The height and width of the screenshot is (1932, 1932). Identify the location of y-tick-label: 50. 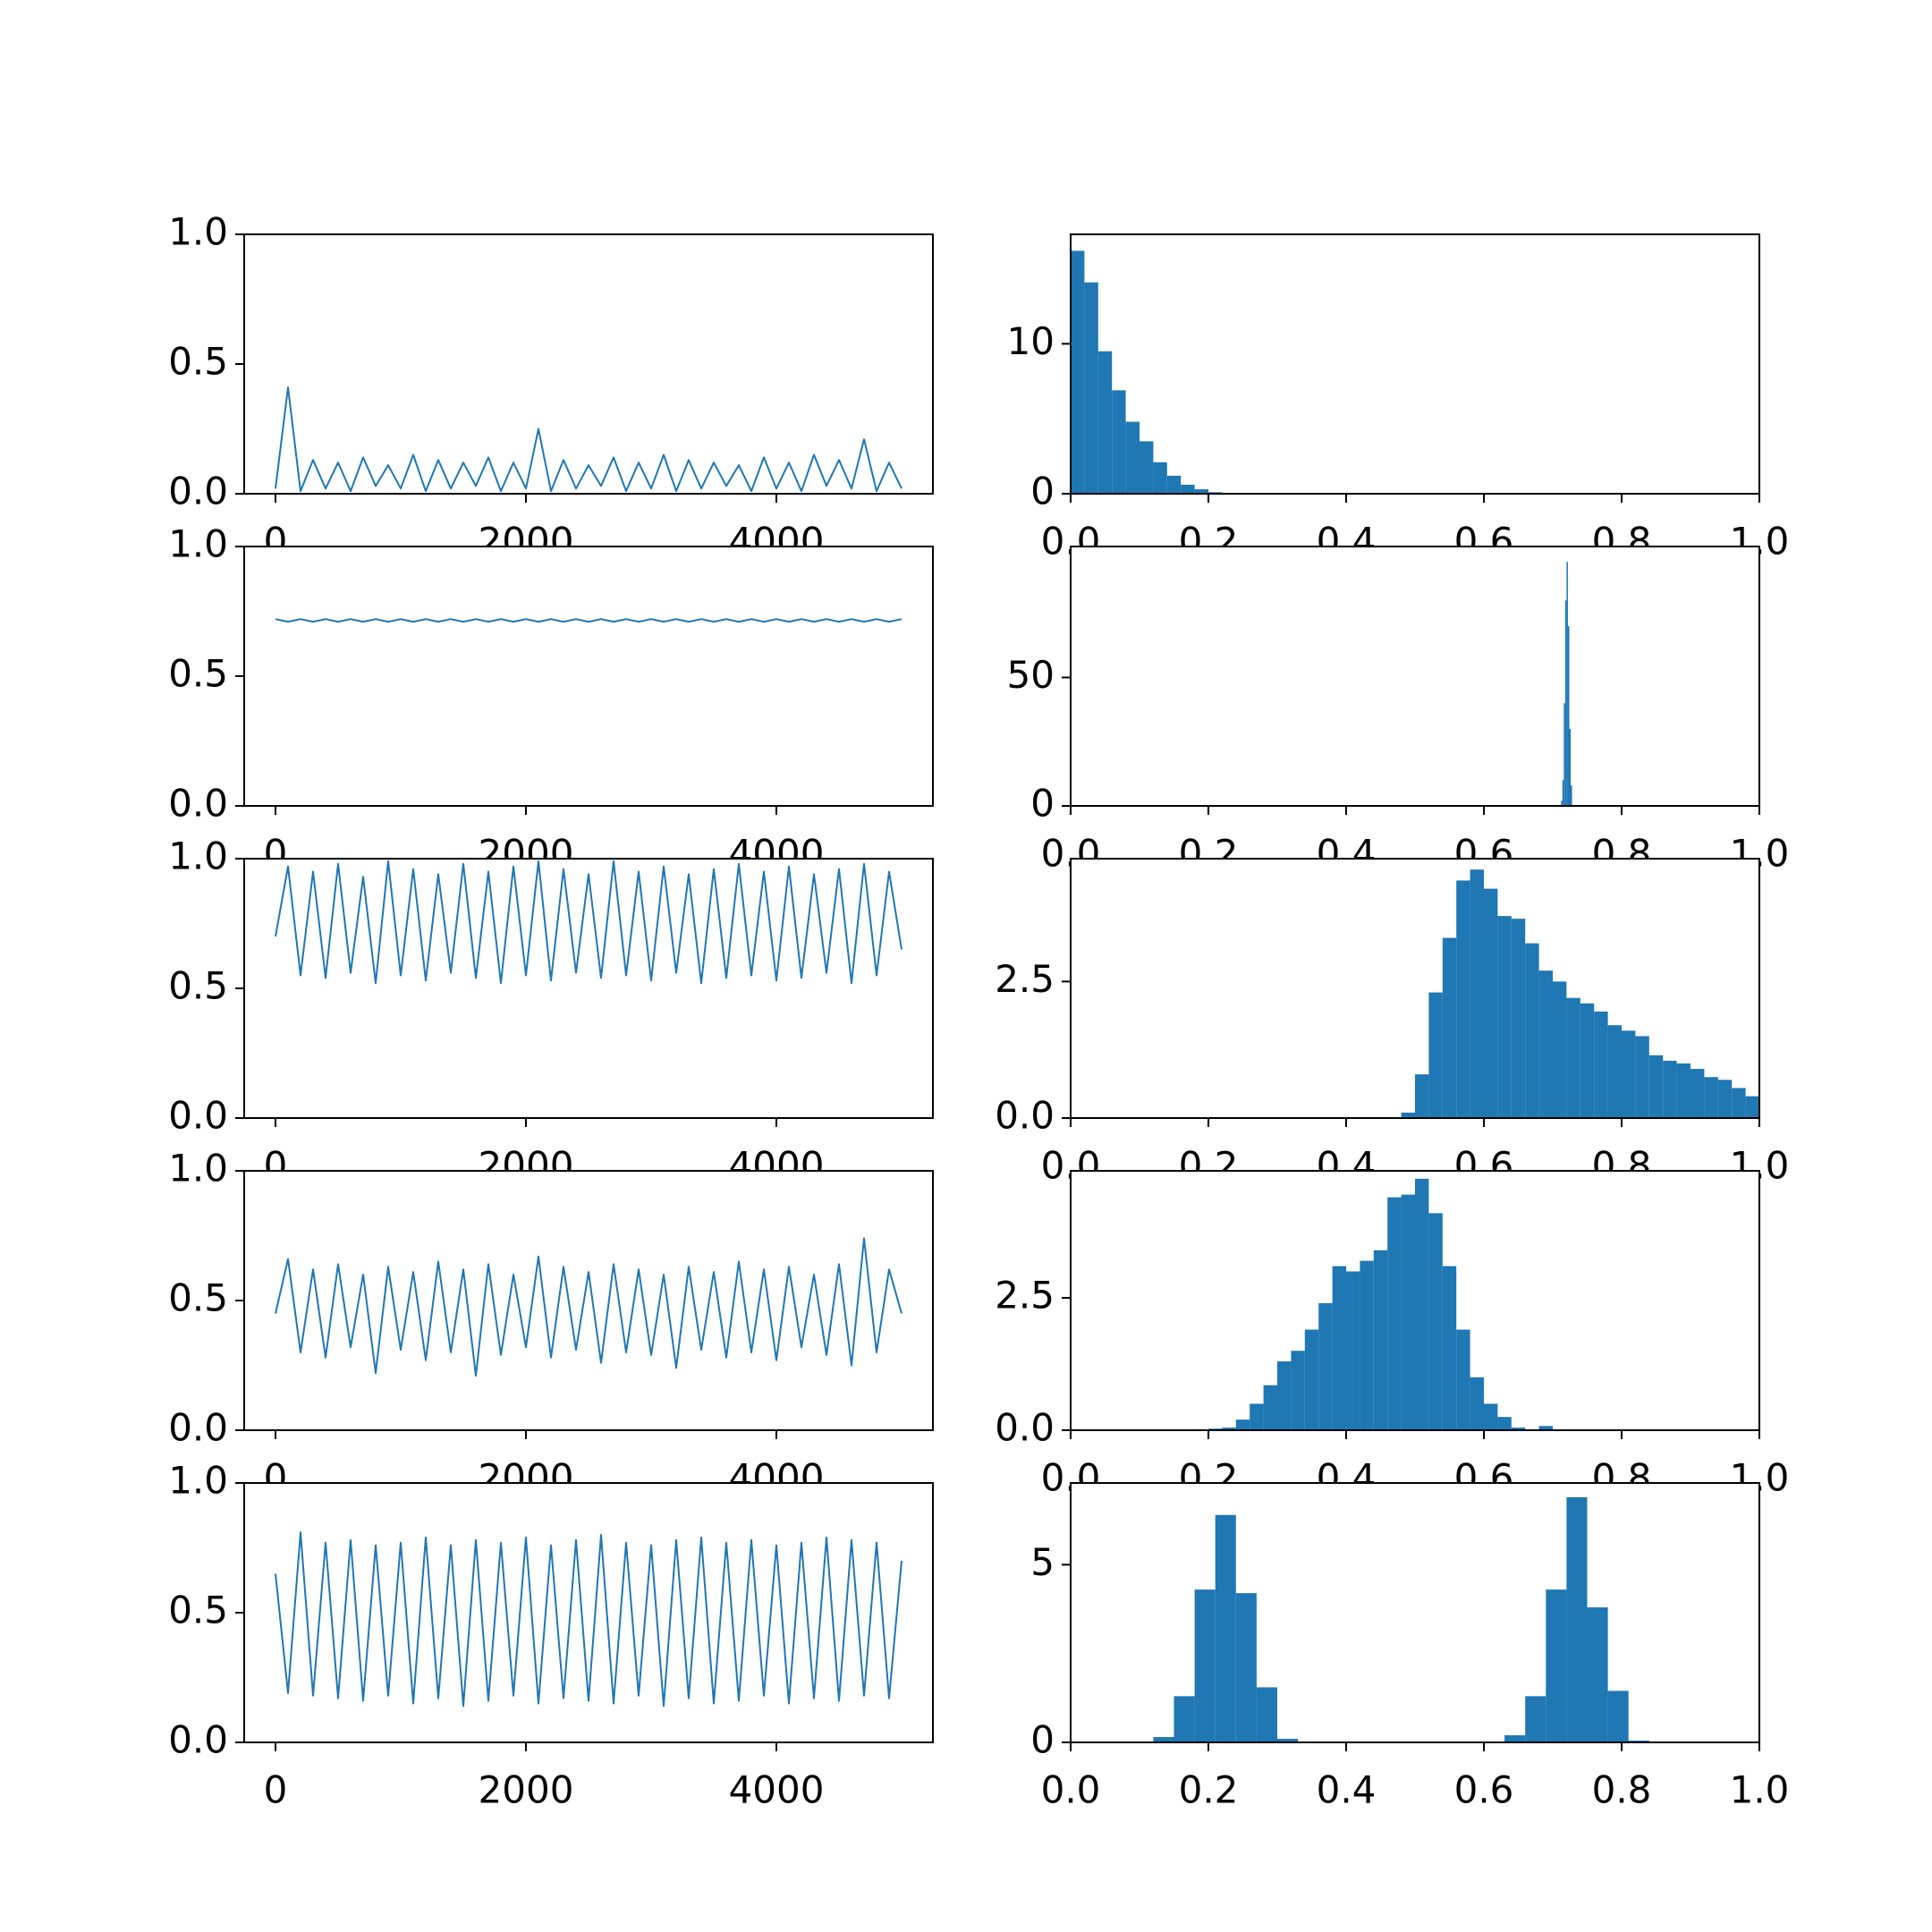
(1031, 675).